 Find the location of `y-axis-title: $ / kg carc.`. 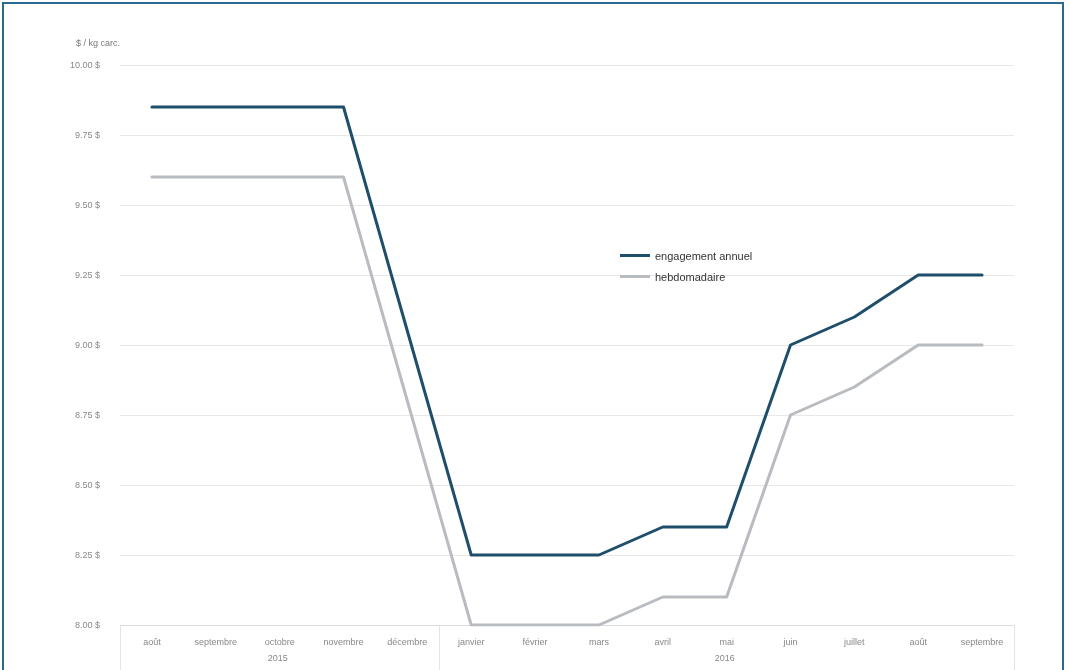

y-axis-title: $ / kg carc. is located at coordinates (97, 42).